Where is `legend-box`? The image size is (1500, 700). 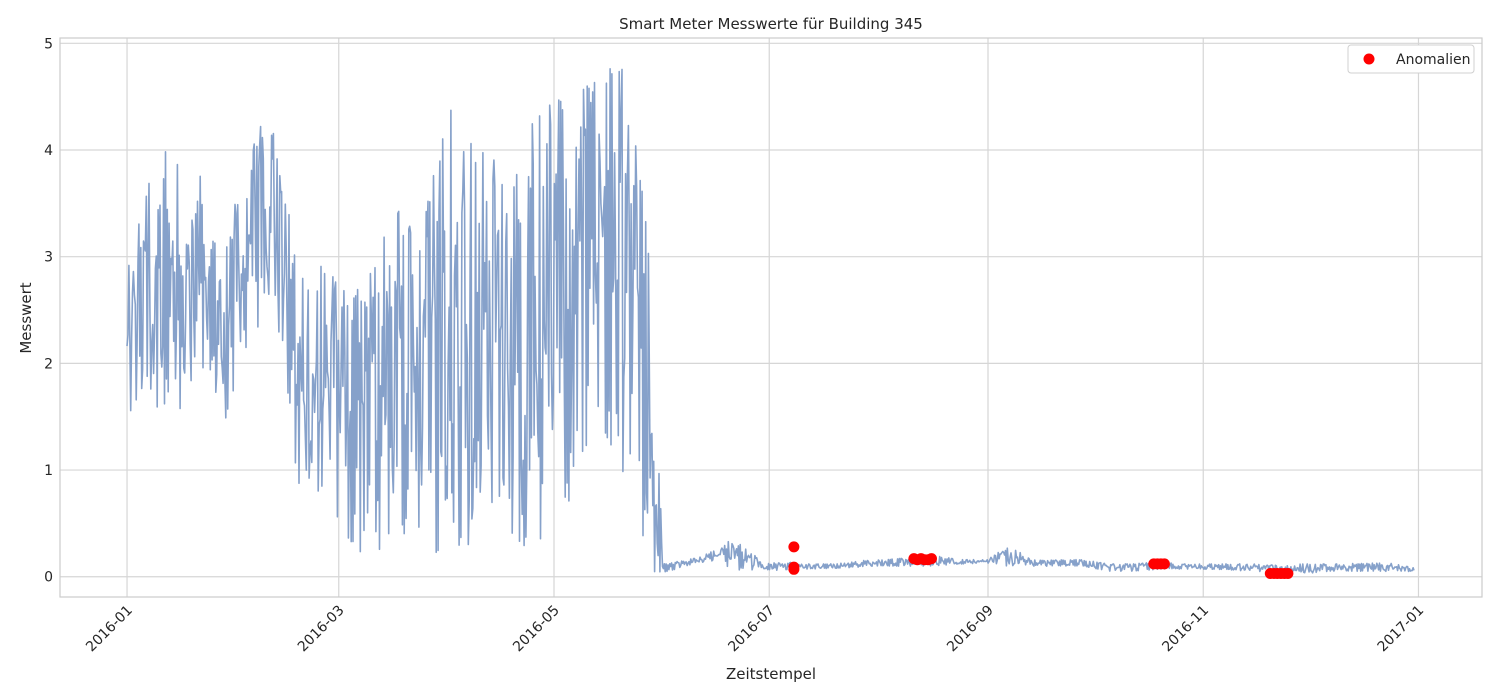 legend-box is located at coordinates (1411, 59).